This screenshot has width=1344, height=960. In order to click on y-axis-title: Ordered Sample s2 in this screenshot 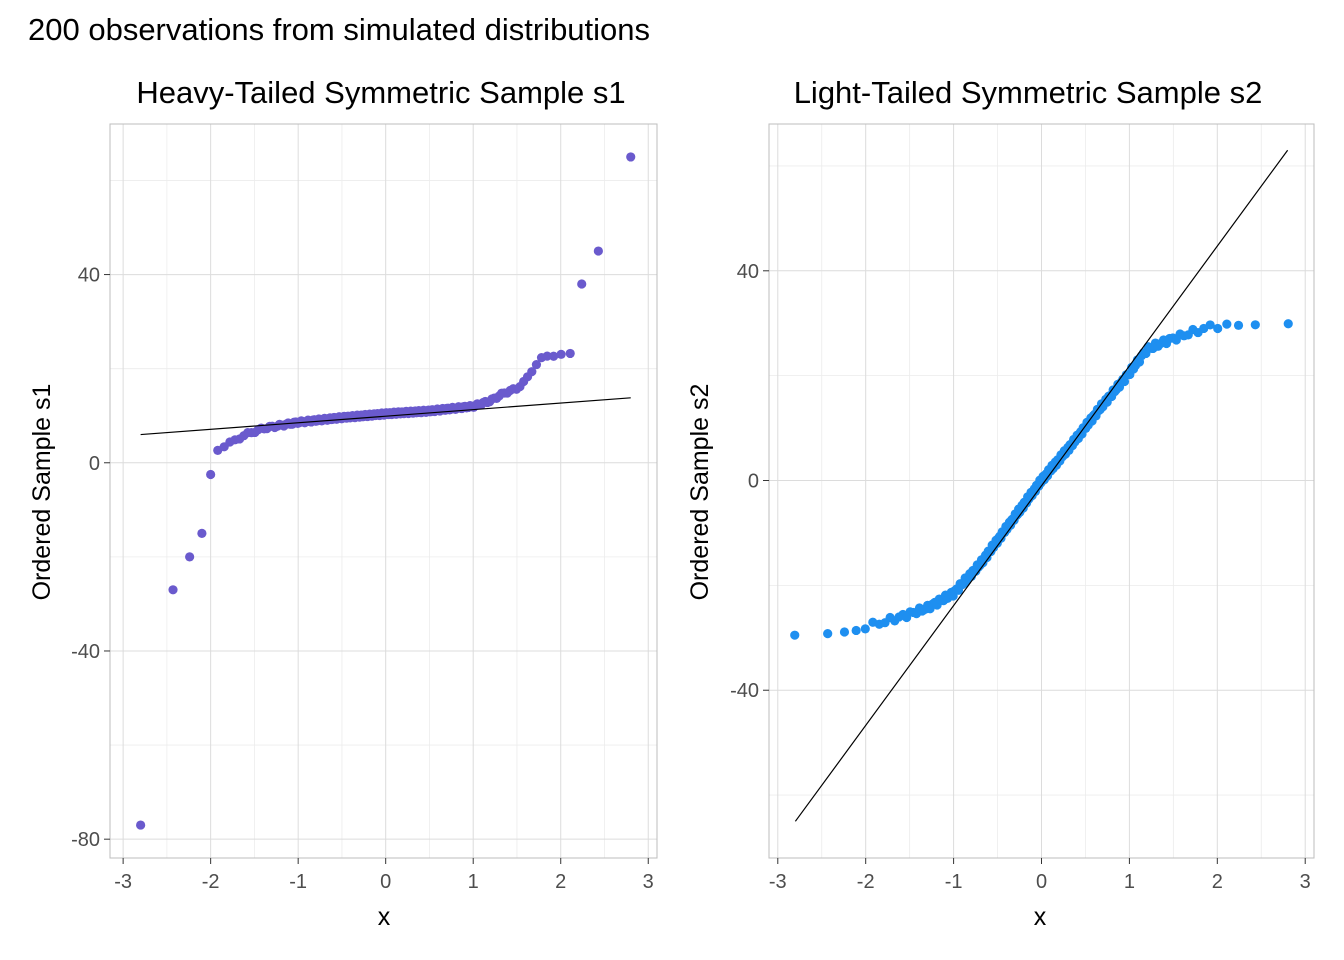, I will do `click(700, 492)`.